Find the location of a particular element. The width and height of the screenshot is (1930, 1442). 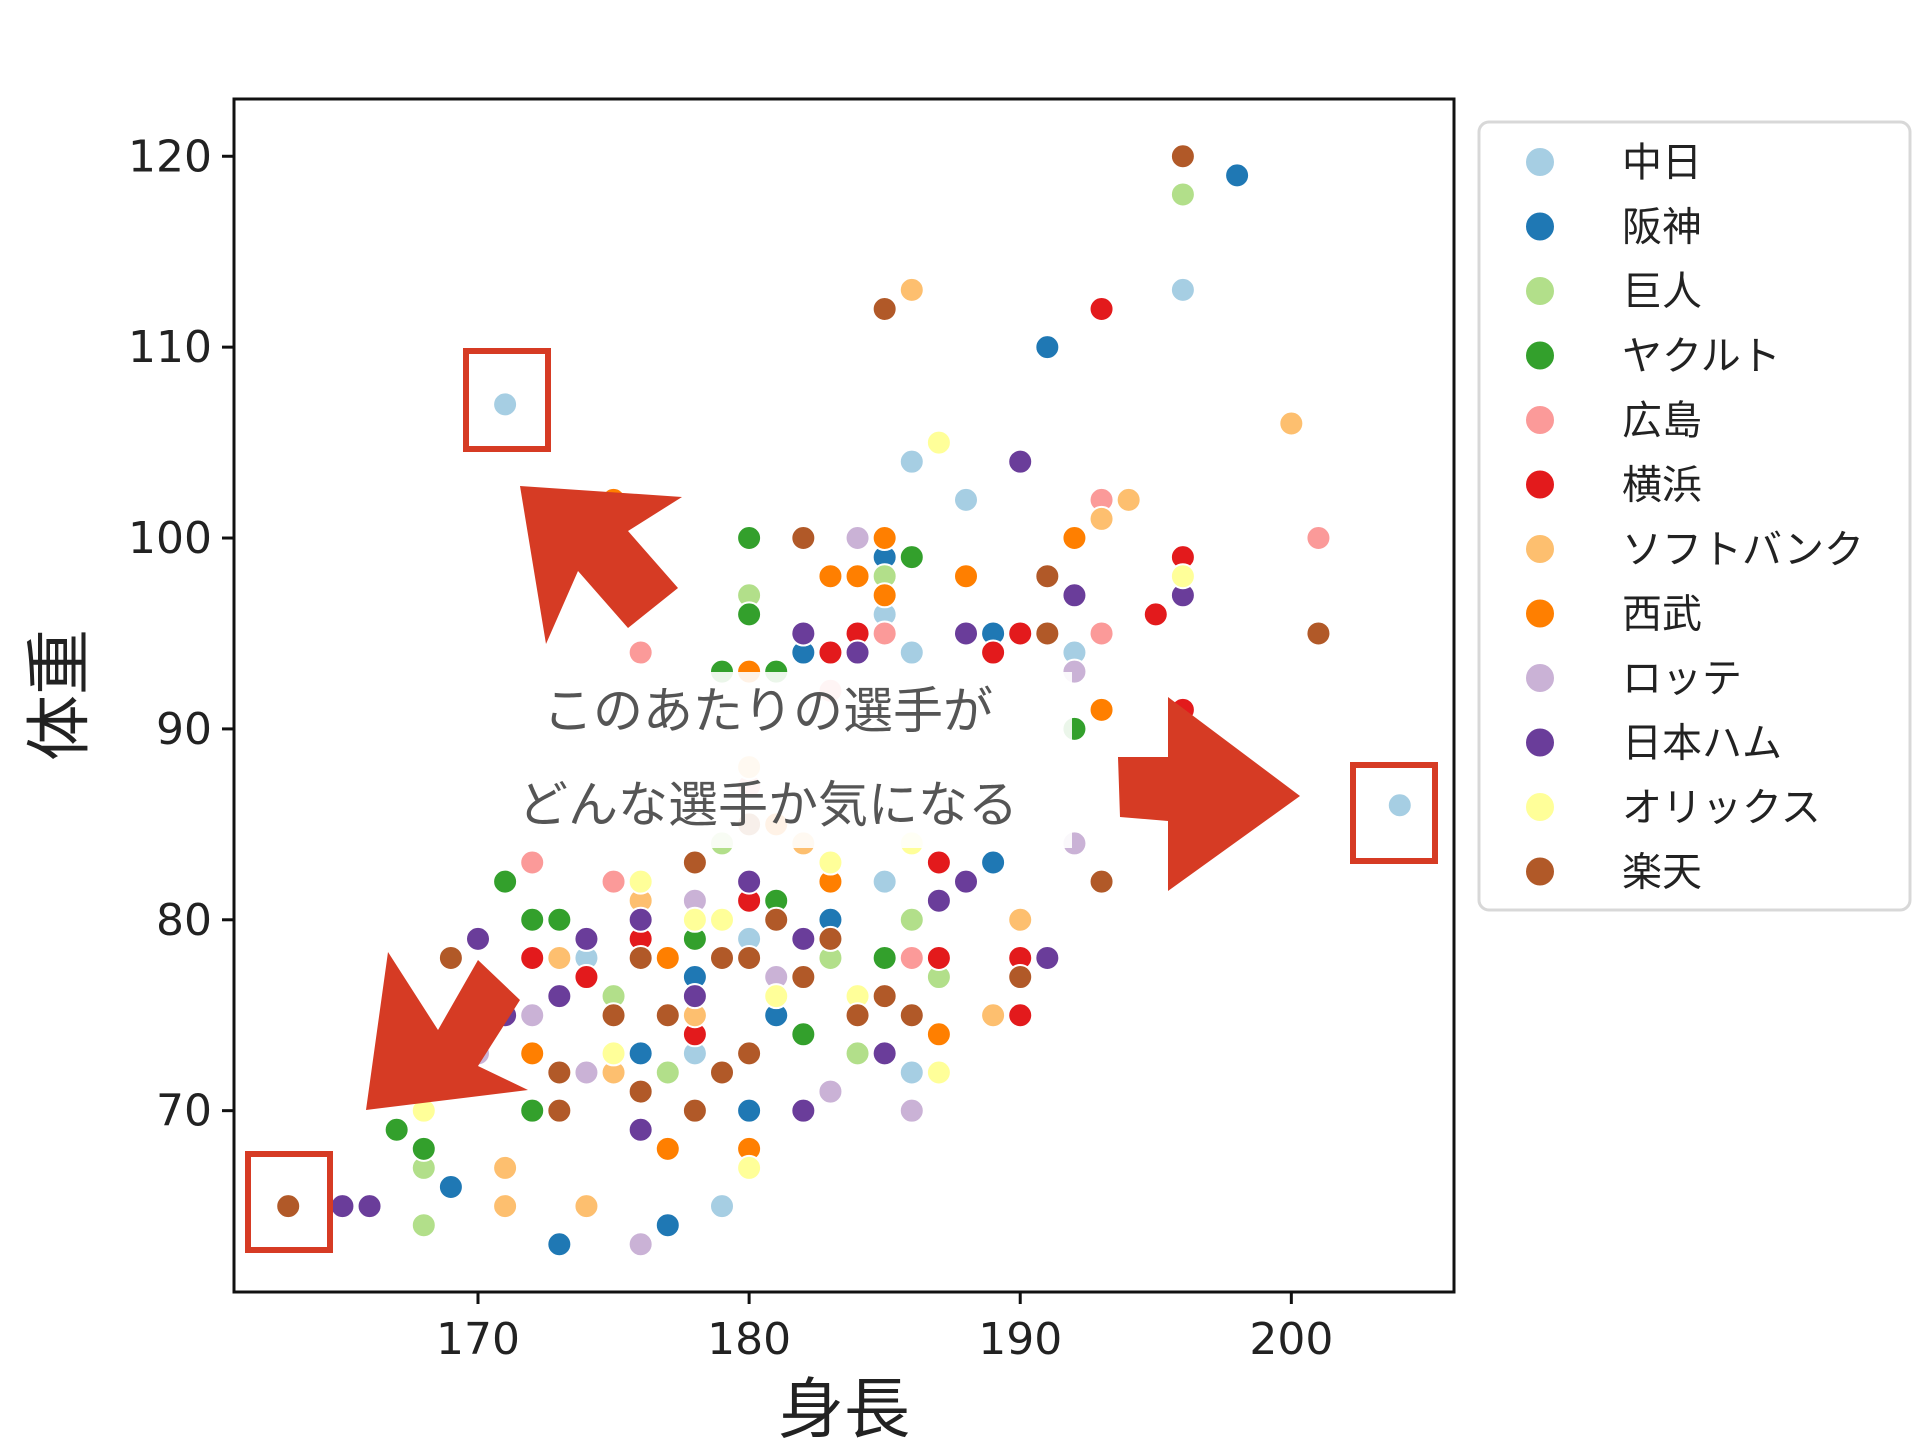

legend-label: 阪神 is located at coordinates (1662, 228).